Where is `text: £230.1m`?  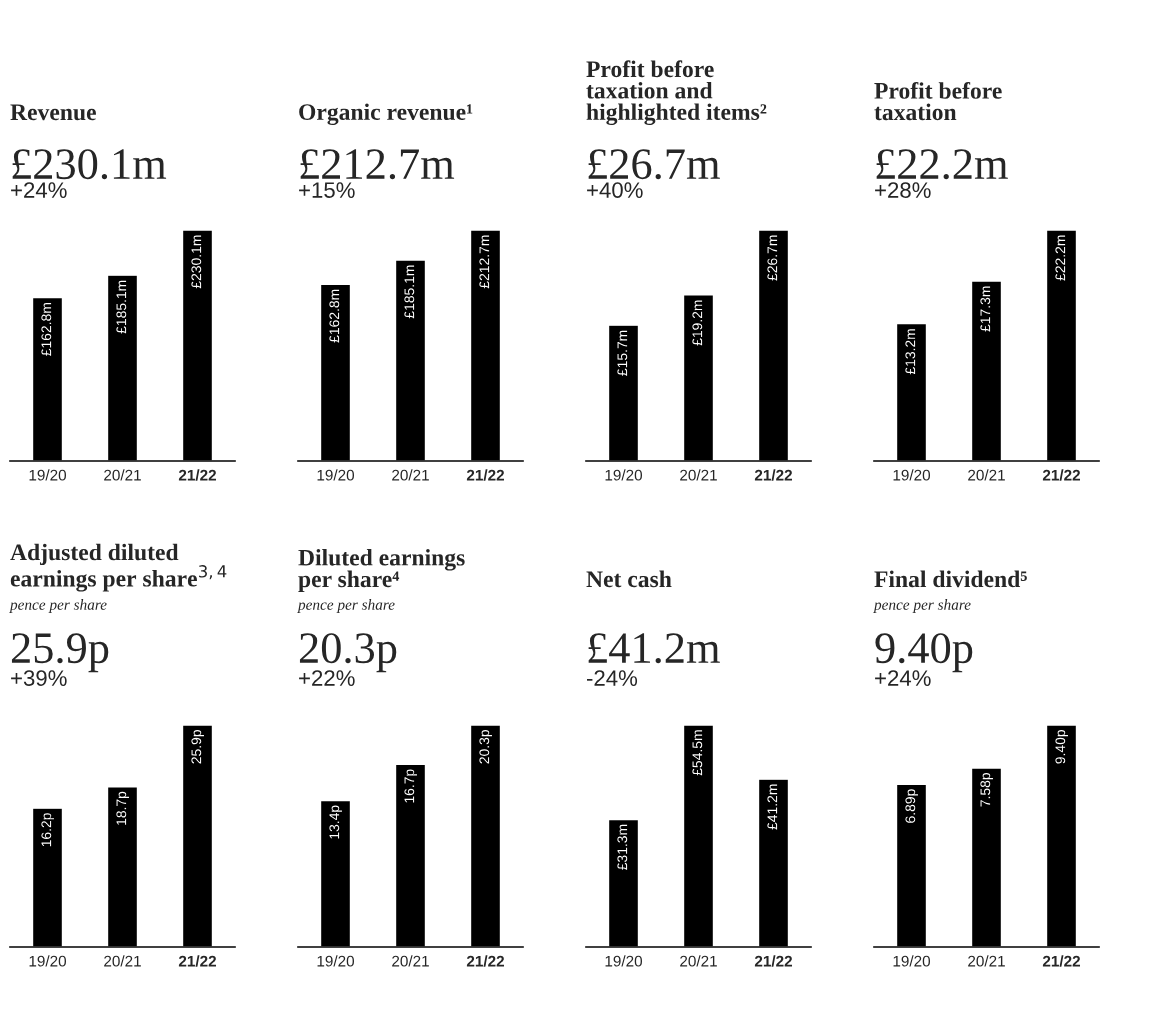 text: £230.1m is located at coordinates (89, 164).